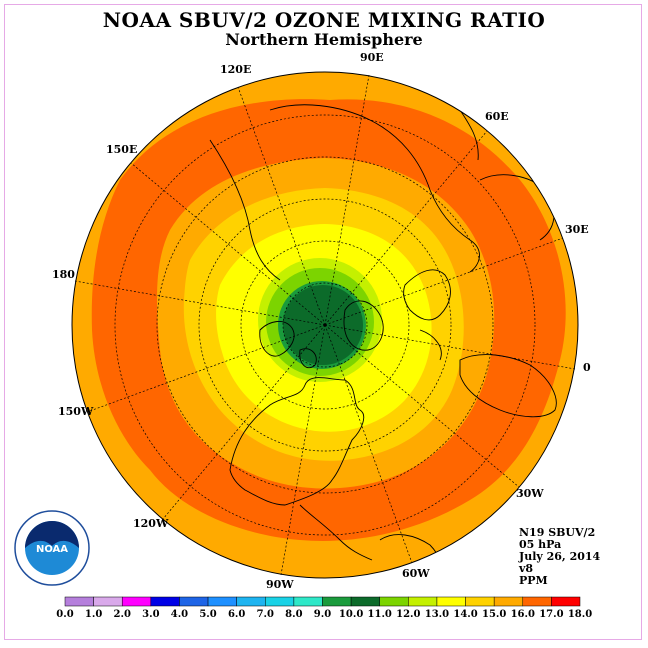 The width and height of the screenshot is (648, 648). Describe the element at coordinates (179, 614) in the screenshot. I see `colorbar-tick-label: 4.0` at that location.